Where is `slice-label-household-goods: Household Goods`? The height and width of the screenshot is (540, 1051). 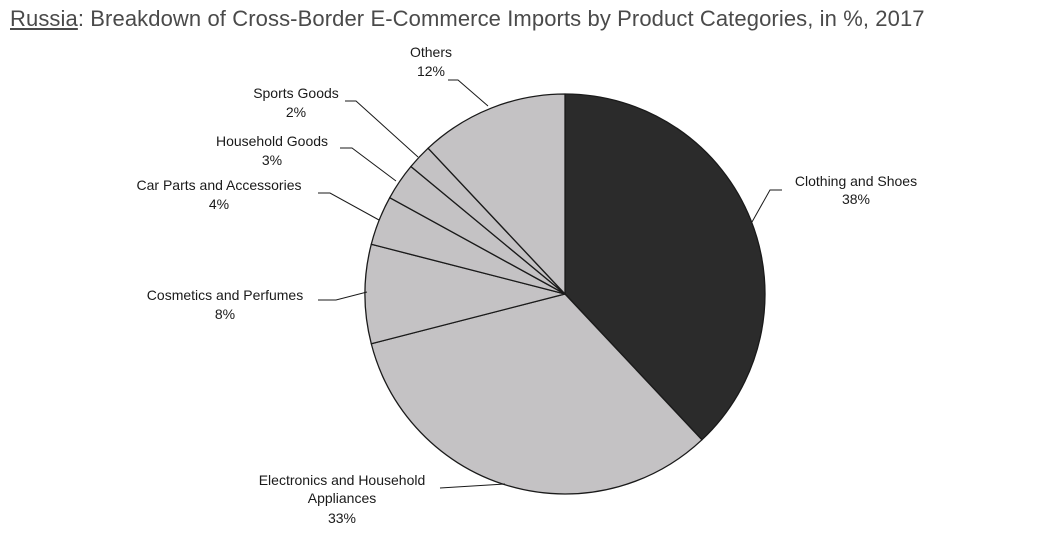
slice-label-household-goods: Household Goods is located at coordinates (272, 141).